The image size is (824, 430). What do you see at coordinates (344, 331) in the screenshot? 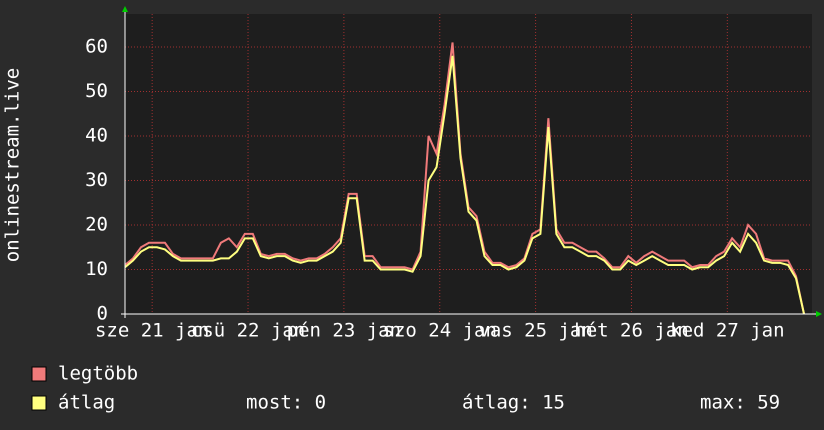
I see `x-tick-label: pén 23 jan` at bounding box center [344, 331].